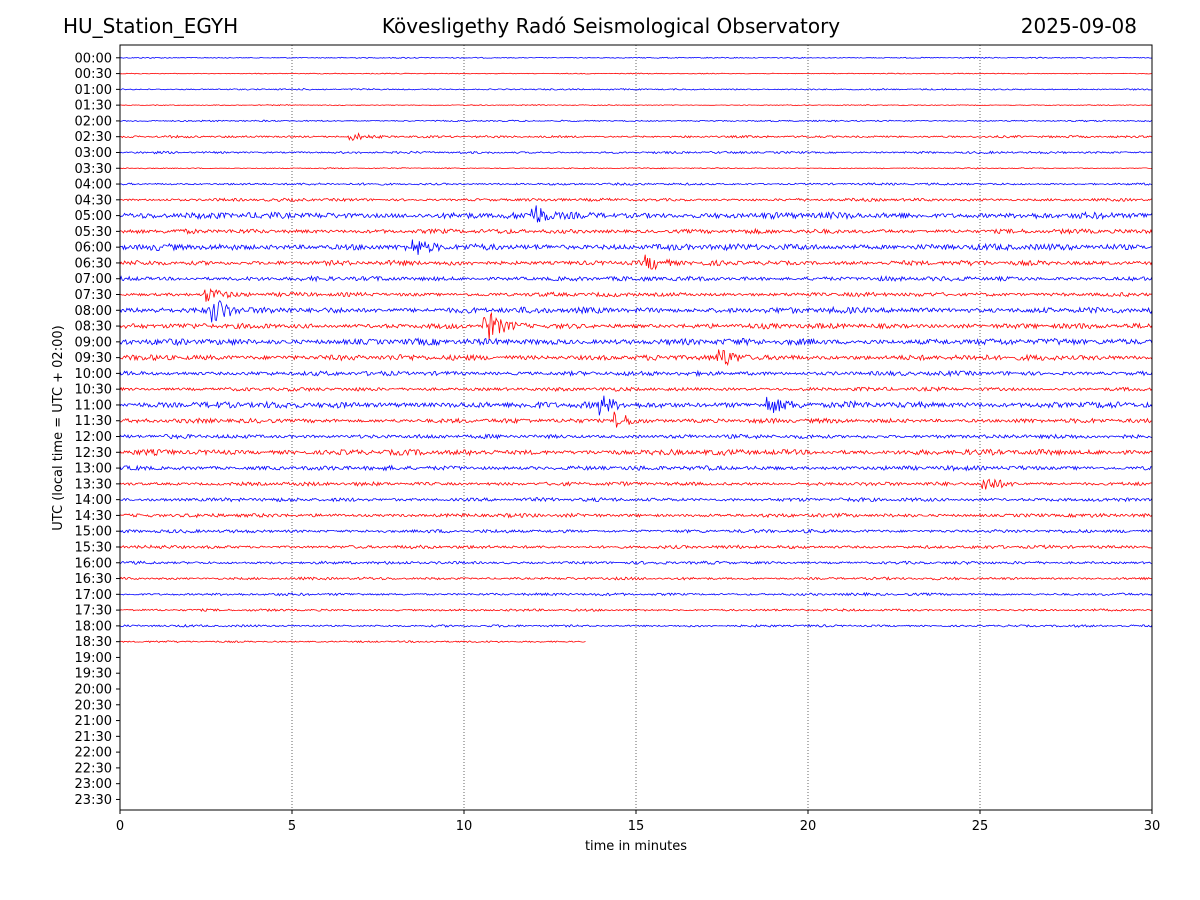 The height and width of the screenshot is (900, 1200). What do you see at coordinates (93, 563) in the screenshot?
I see `y-tick-label: 16:00` at bounding box center [93, 563].